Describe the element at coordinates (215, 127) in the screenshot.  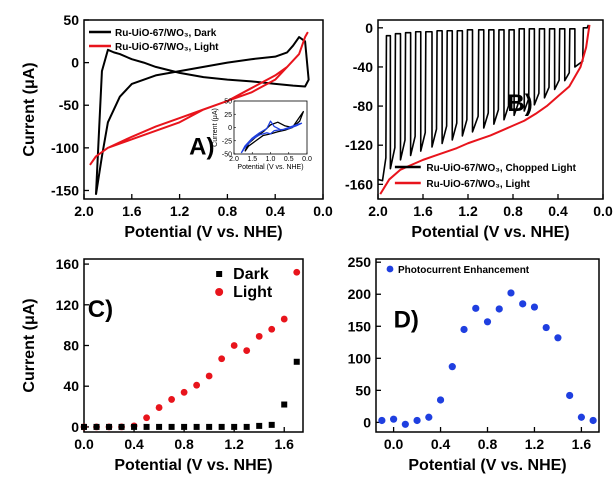
I see `inset-y-label: Current (μA)` at that location.